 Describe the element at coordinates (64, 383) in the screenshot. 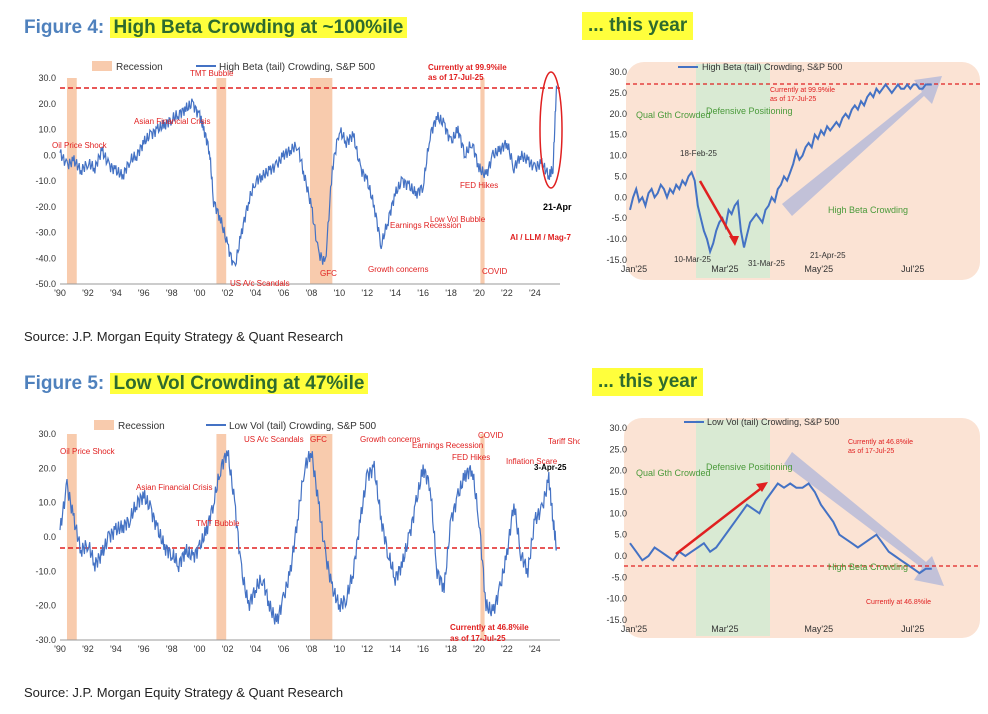

I see `figure-5-number: Figure 5:` at that location.